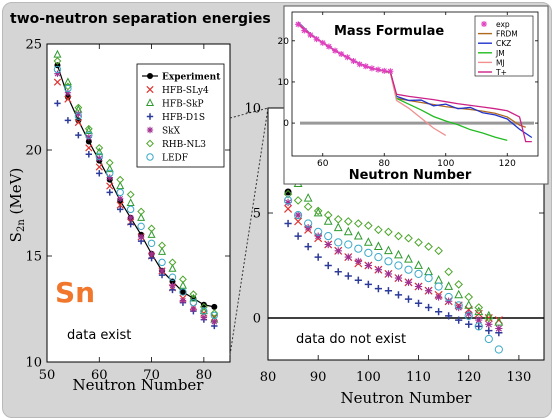 The image size is (554, 420). Describe the element at coordinates (344, 47) in the screenshot. I see `inset-line-exp` at that location.